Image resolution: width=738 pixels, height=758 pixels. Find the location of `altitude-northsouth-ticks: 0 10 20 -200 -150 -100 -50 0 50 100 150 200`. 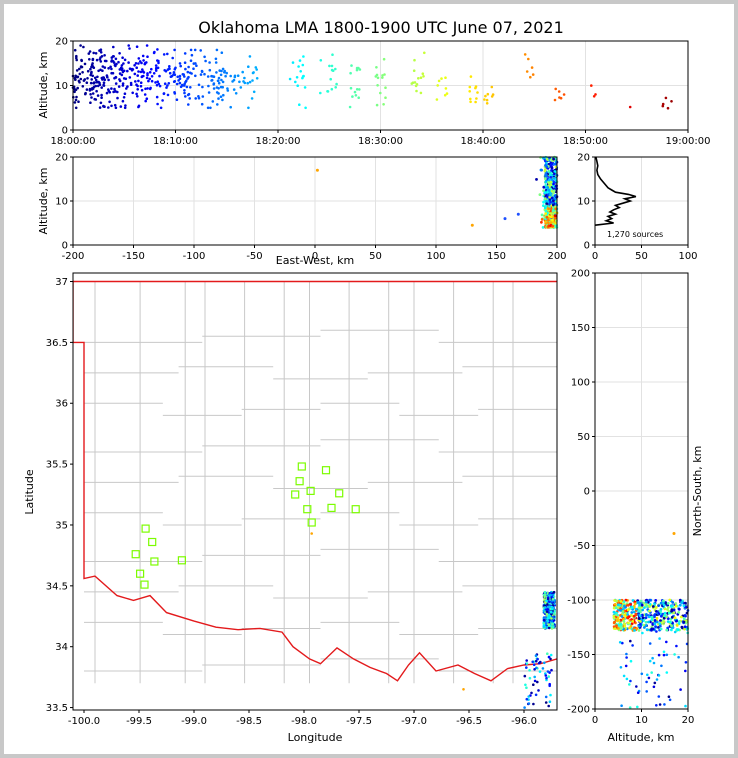

altitude-northsouth-ticks: 0 10 20 -200 -150 -100 -50 0 50 100 150 200 is located at coordinates (630, 498).